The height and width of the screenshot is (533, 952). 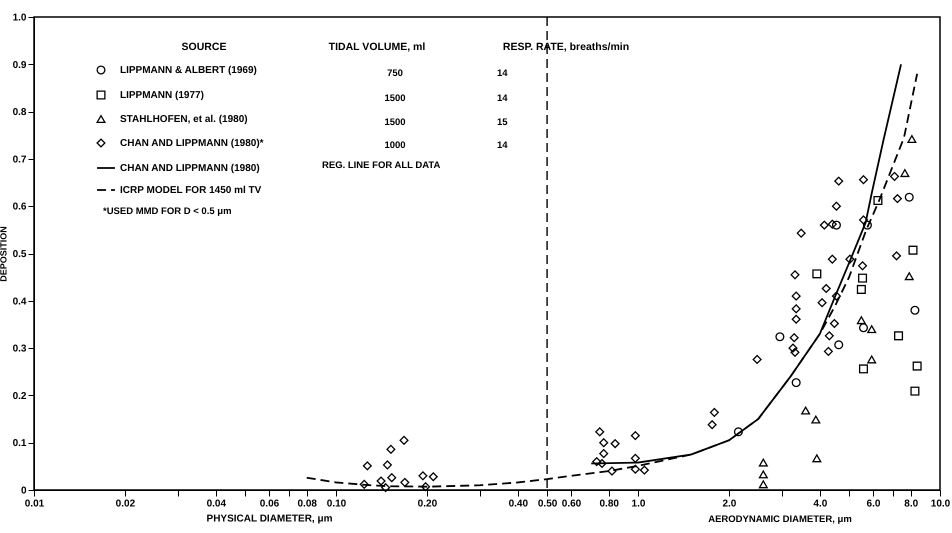 What do you see at coordinates (572, 504) in the screenshot?
I see `x-tick-label: 0.60` at bounding box center [572, 504].